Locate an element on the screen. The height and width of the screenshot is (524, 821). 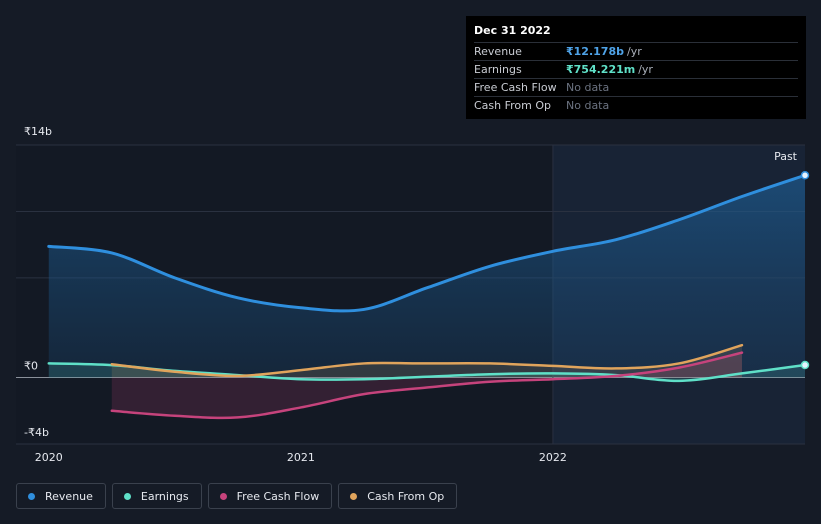
tooltip-label: Revenue is located at coordinates (498, 51).